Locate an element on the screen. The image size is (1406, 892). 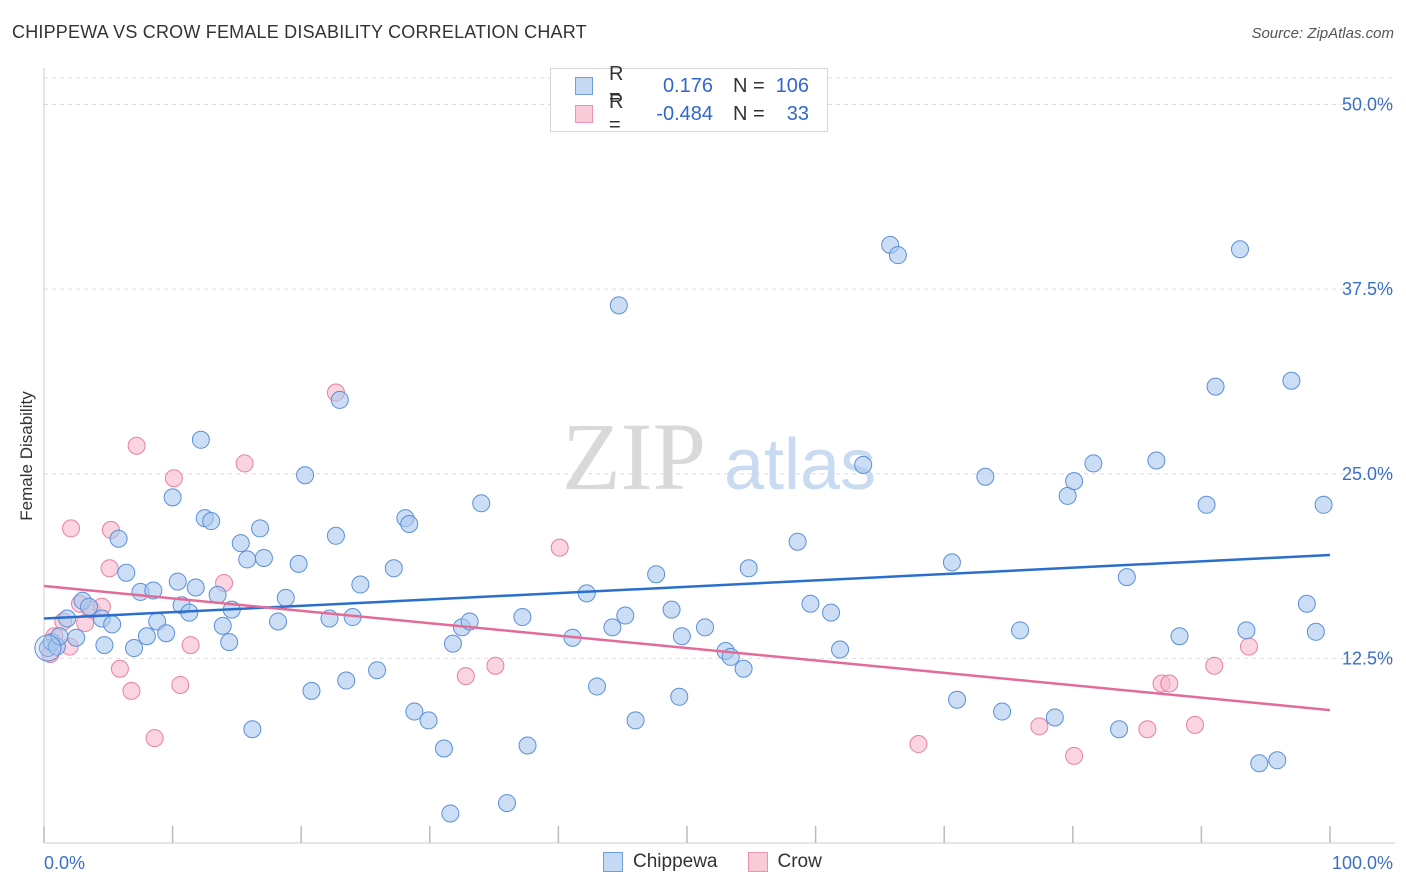
y-tick-label: 25.0% is located at coordinates (1367, 474).